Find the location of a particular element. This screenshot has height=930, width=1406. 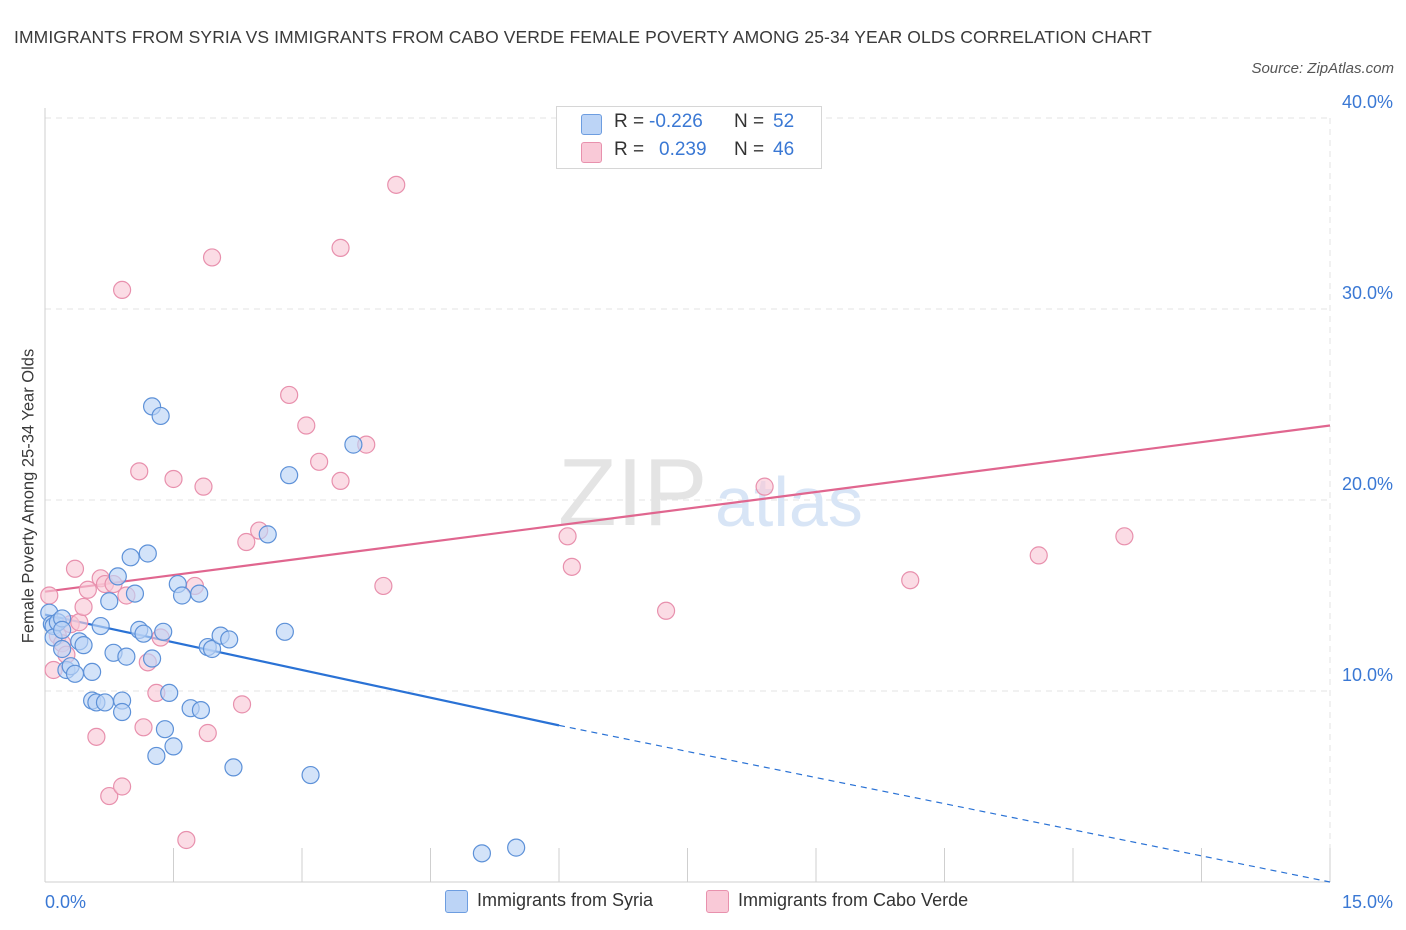

legend-n-value-cabo-verde: 46 is located at coordinates (784, 149).